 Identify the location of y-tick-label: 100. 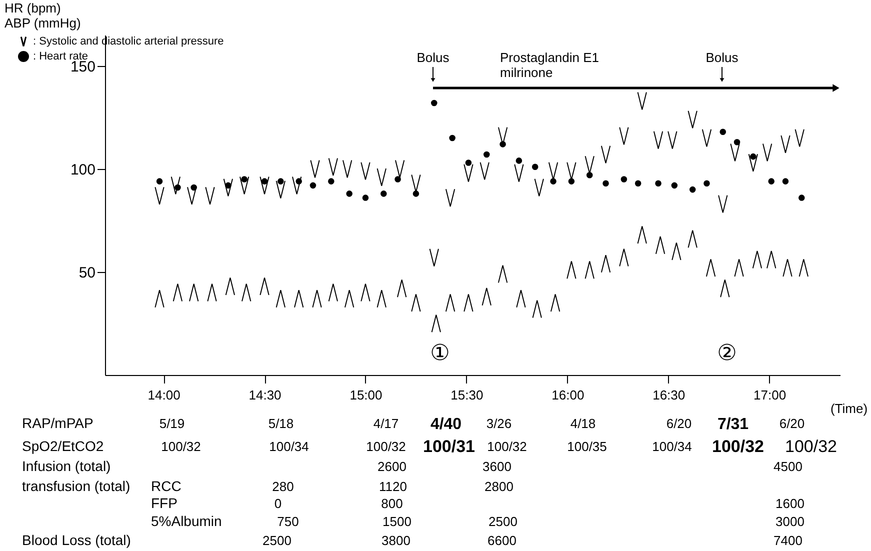
(83, 169).